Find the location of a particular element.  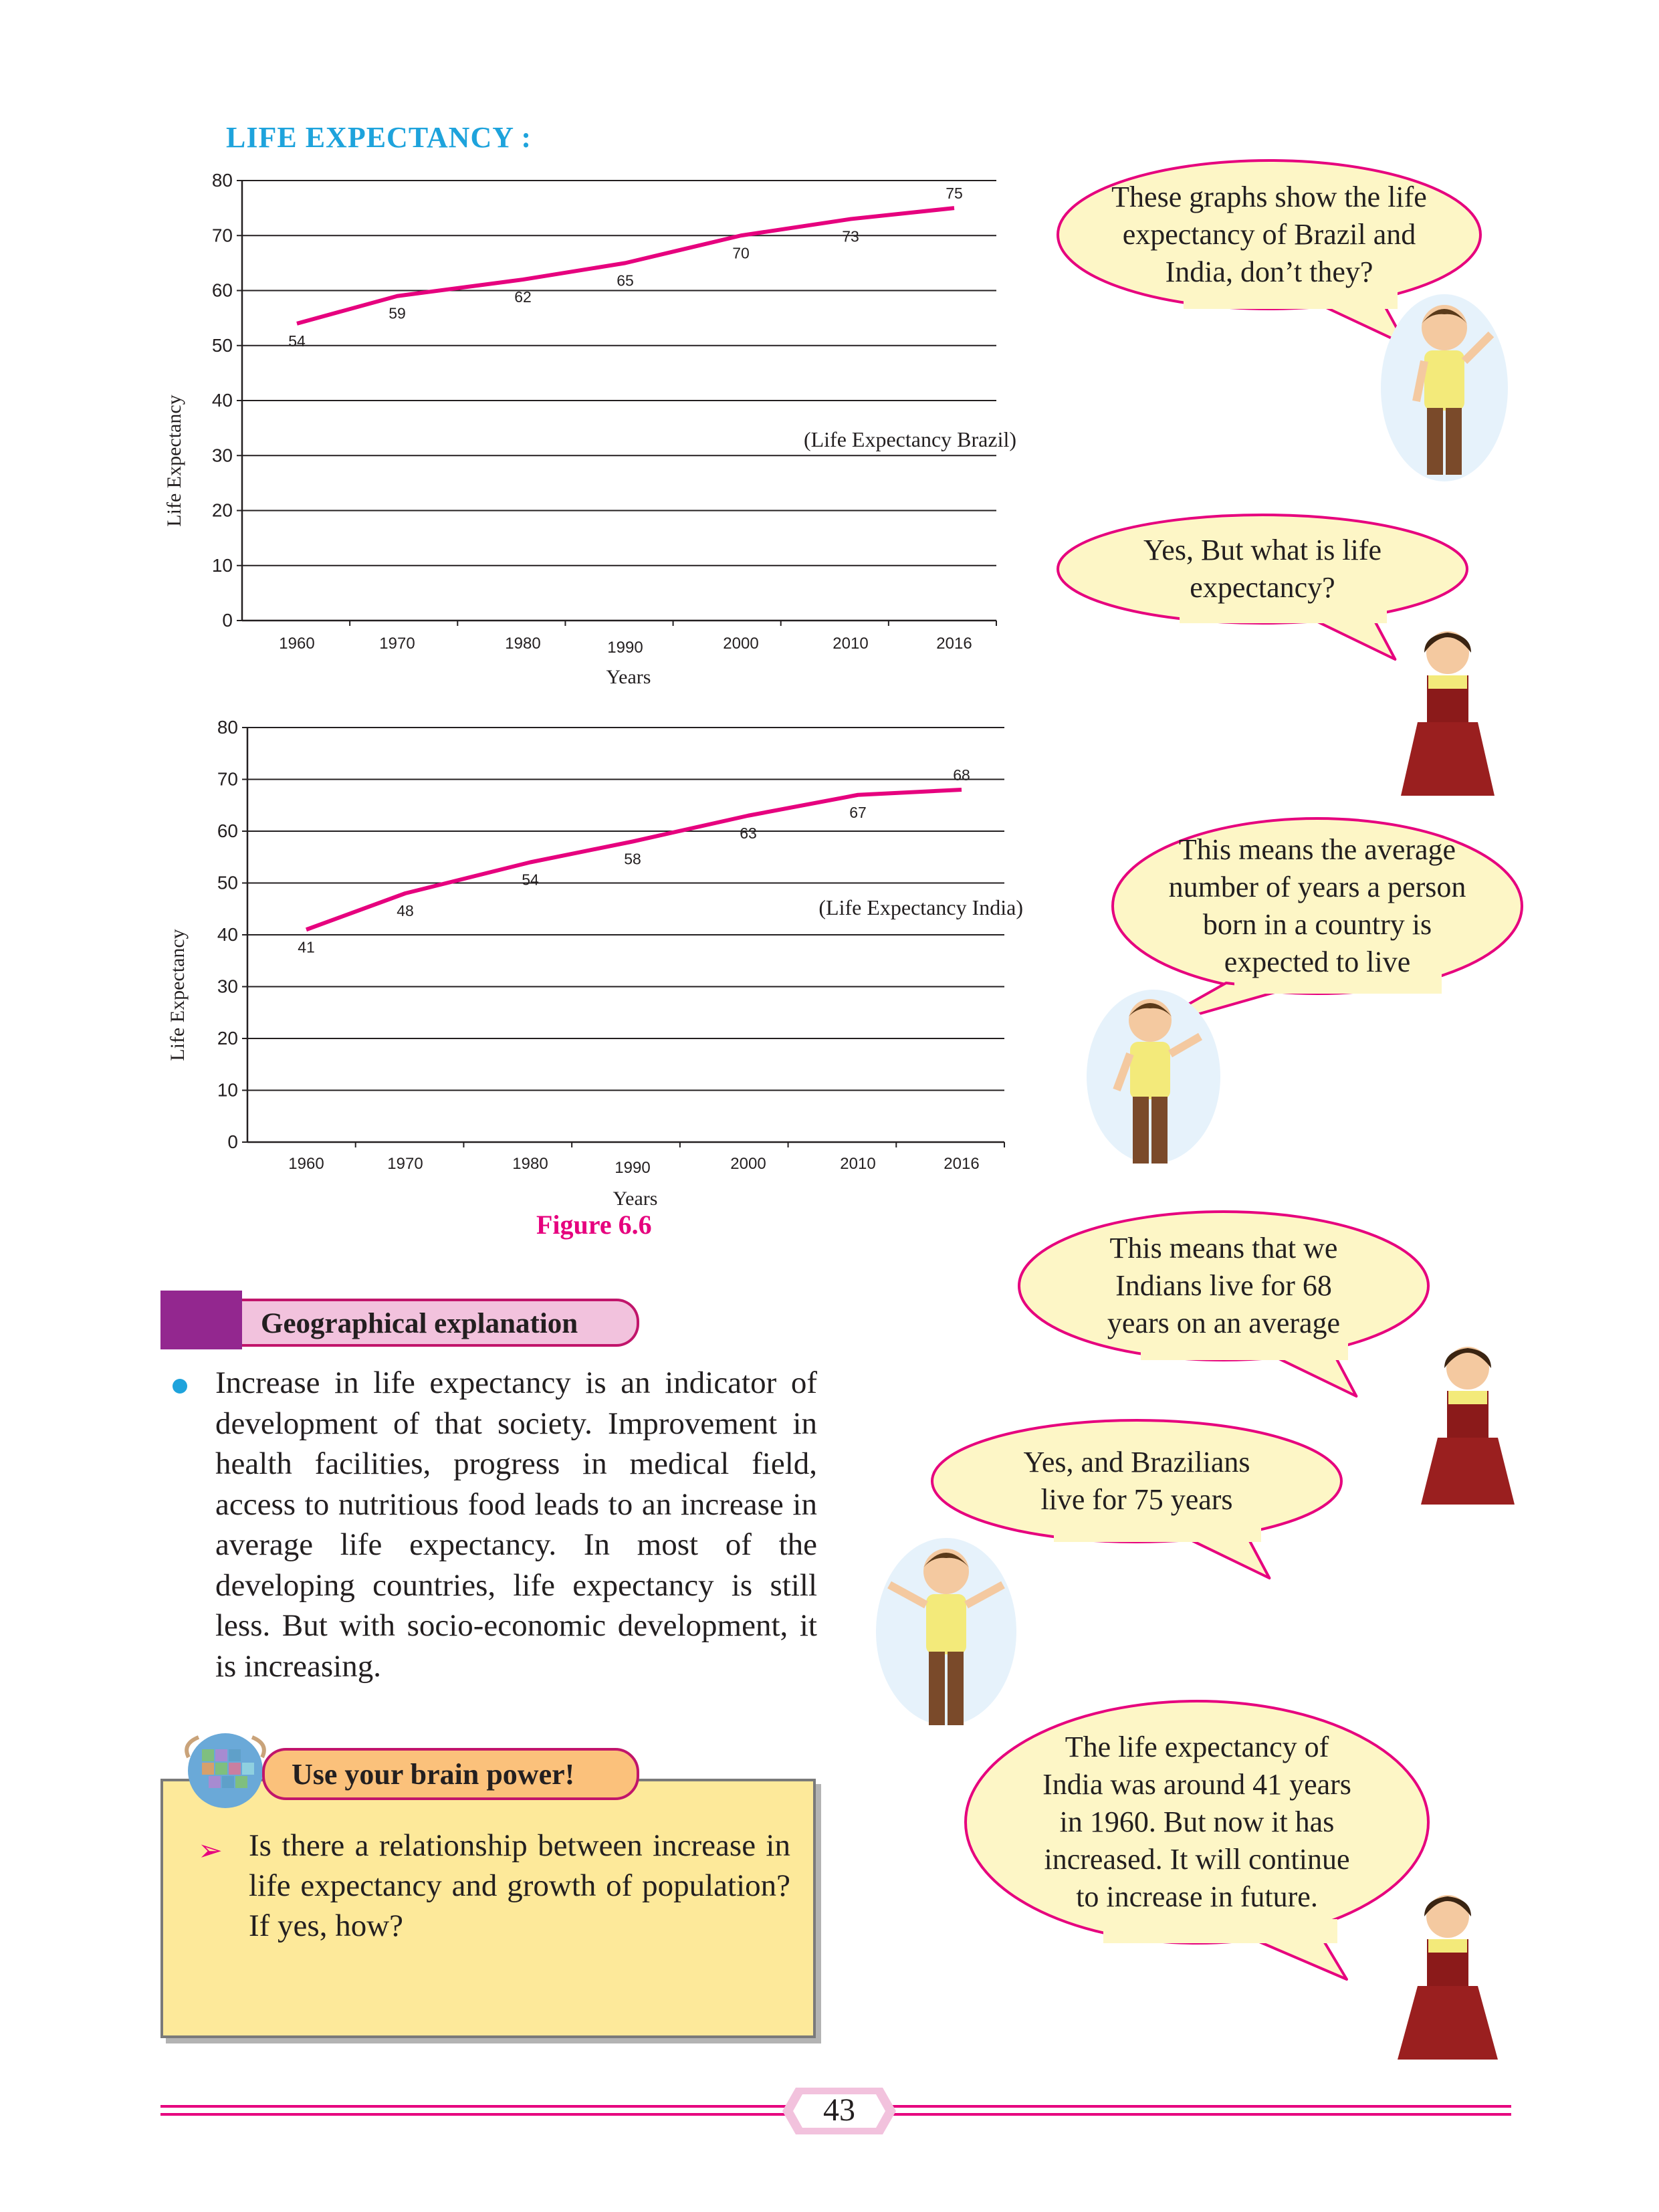

bubble-text-line: expectancy? is located at coordinates (1262, 587).